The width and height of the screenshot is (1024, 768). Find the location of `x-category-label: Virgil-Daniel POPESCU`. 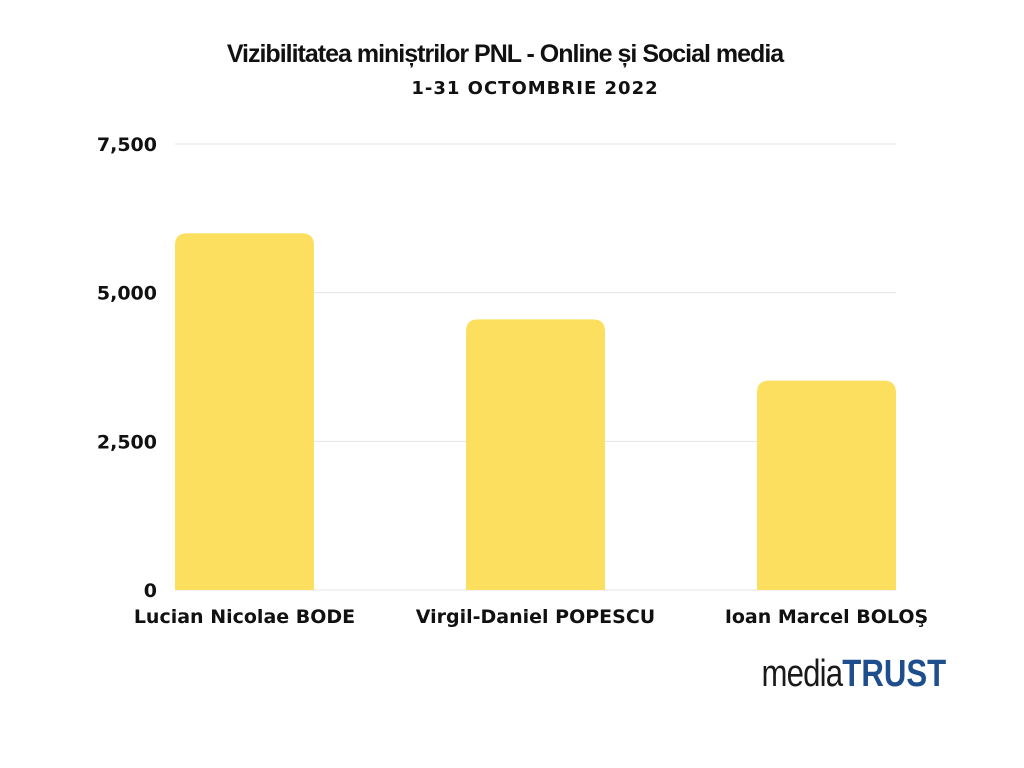

x-category-label: Virgil-Daniel POPESCU is located at coordinates (535, 617).